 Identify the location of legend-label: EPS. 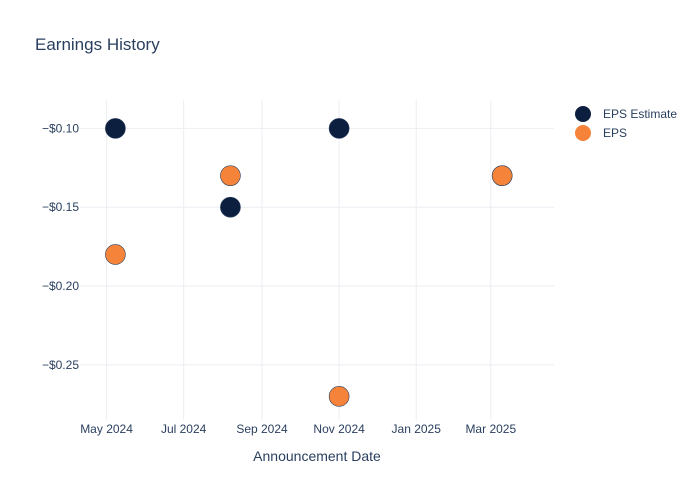
(615, 133).